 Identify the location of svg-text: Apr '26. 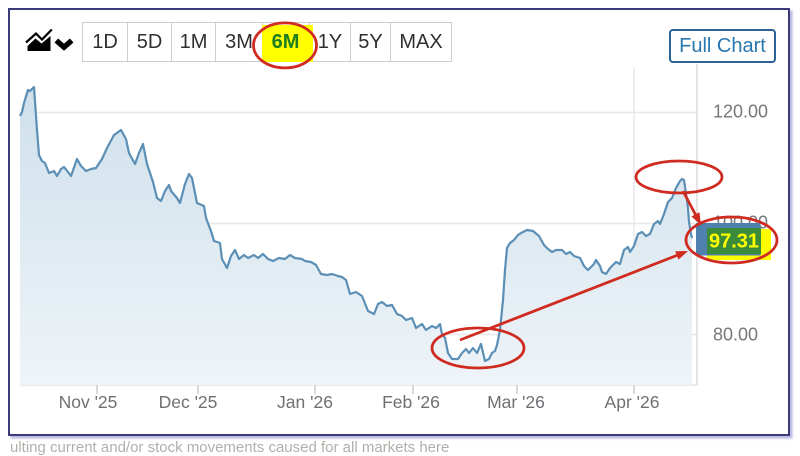
(632, 402).